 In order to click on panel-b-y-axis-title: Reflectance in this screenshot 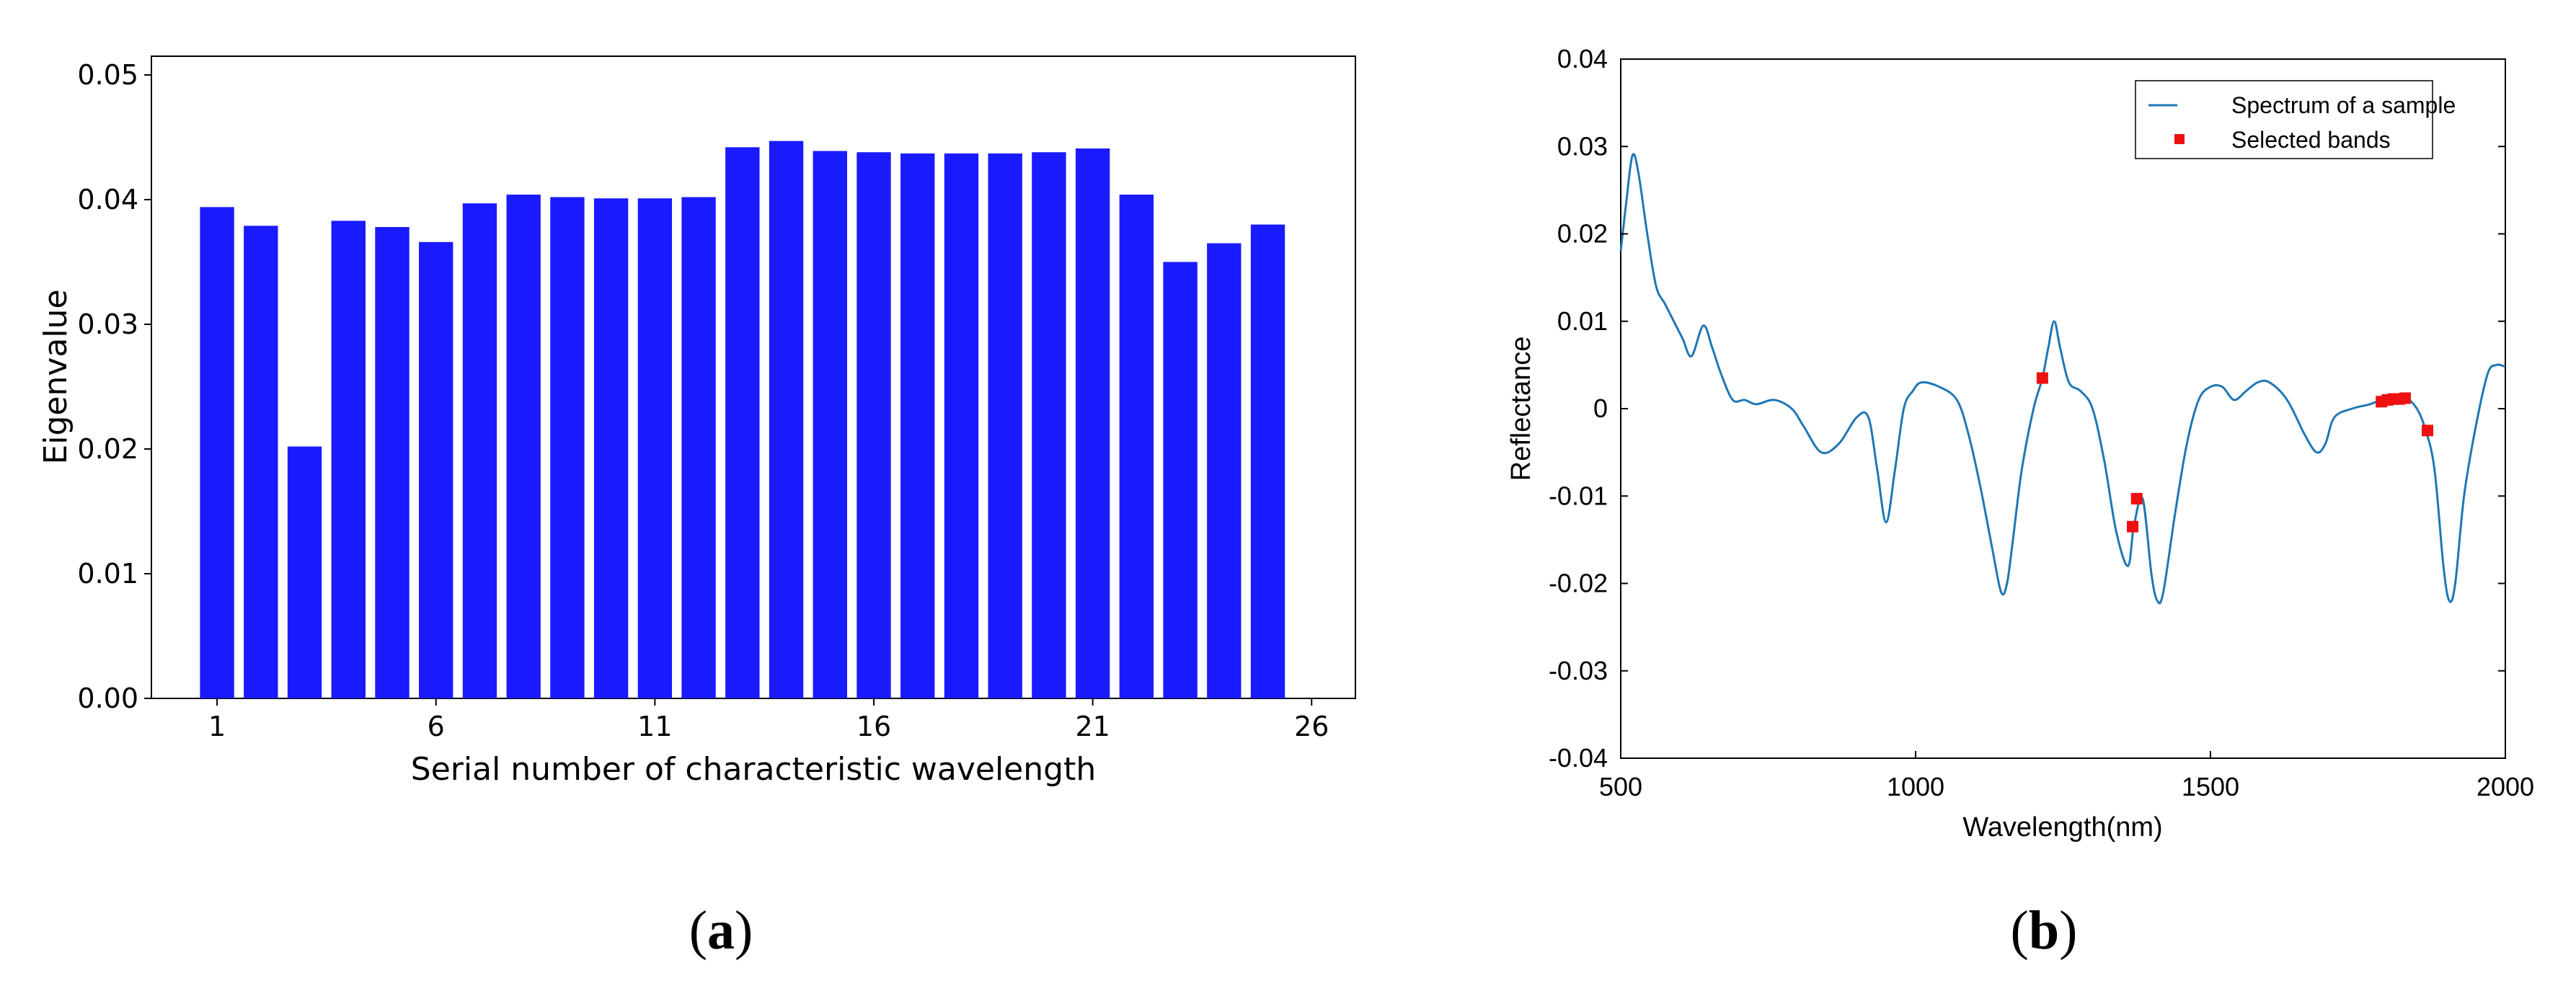, I will do `click(1521, 409)`.